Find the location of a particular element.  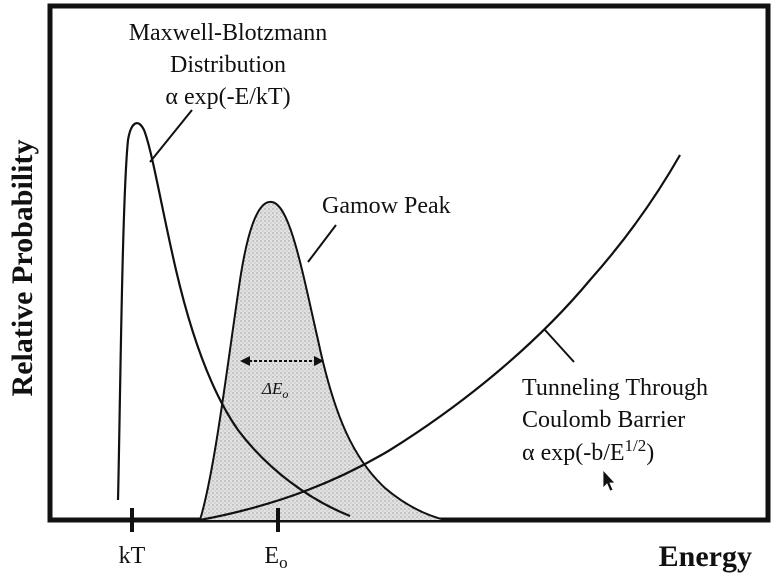

delta-e-label: ΔEo is located at coordinates (274, 390).